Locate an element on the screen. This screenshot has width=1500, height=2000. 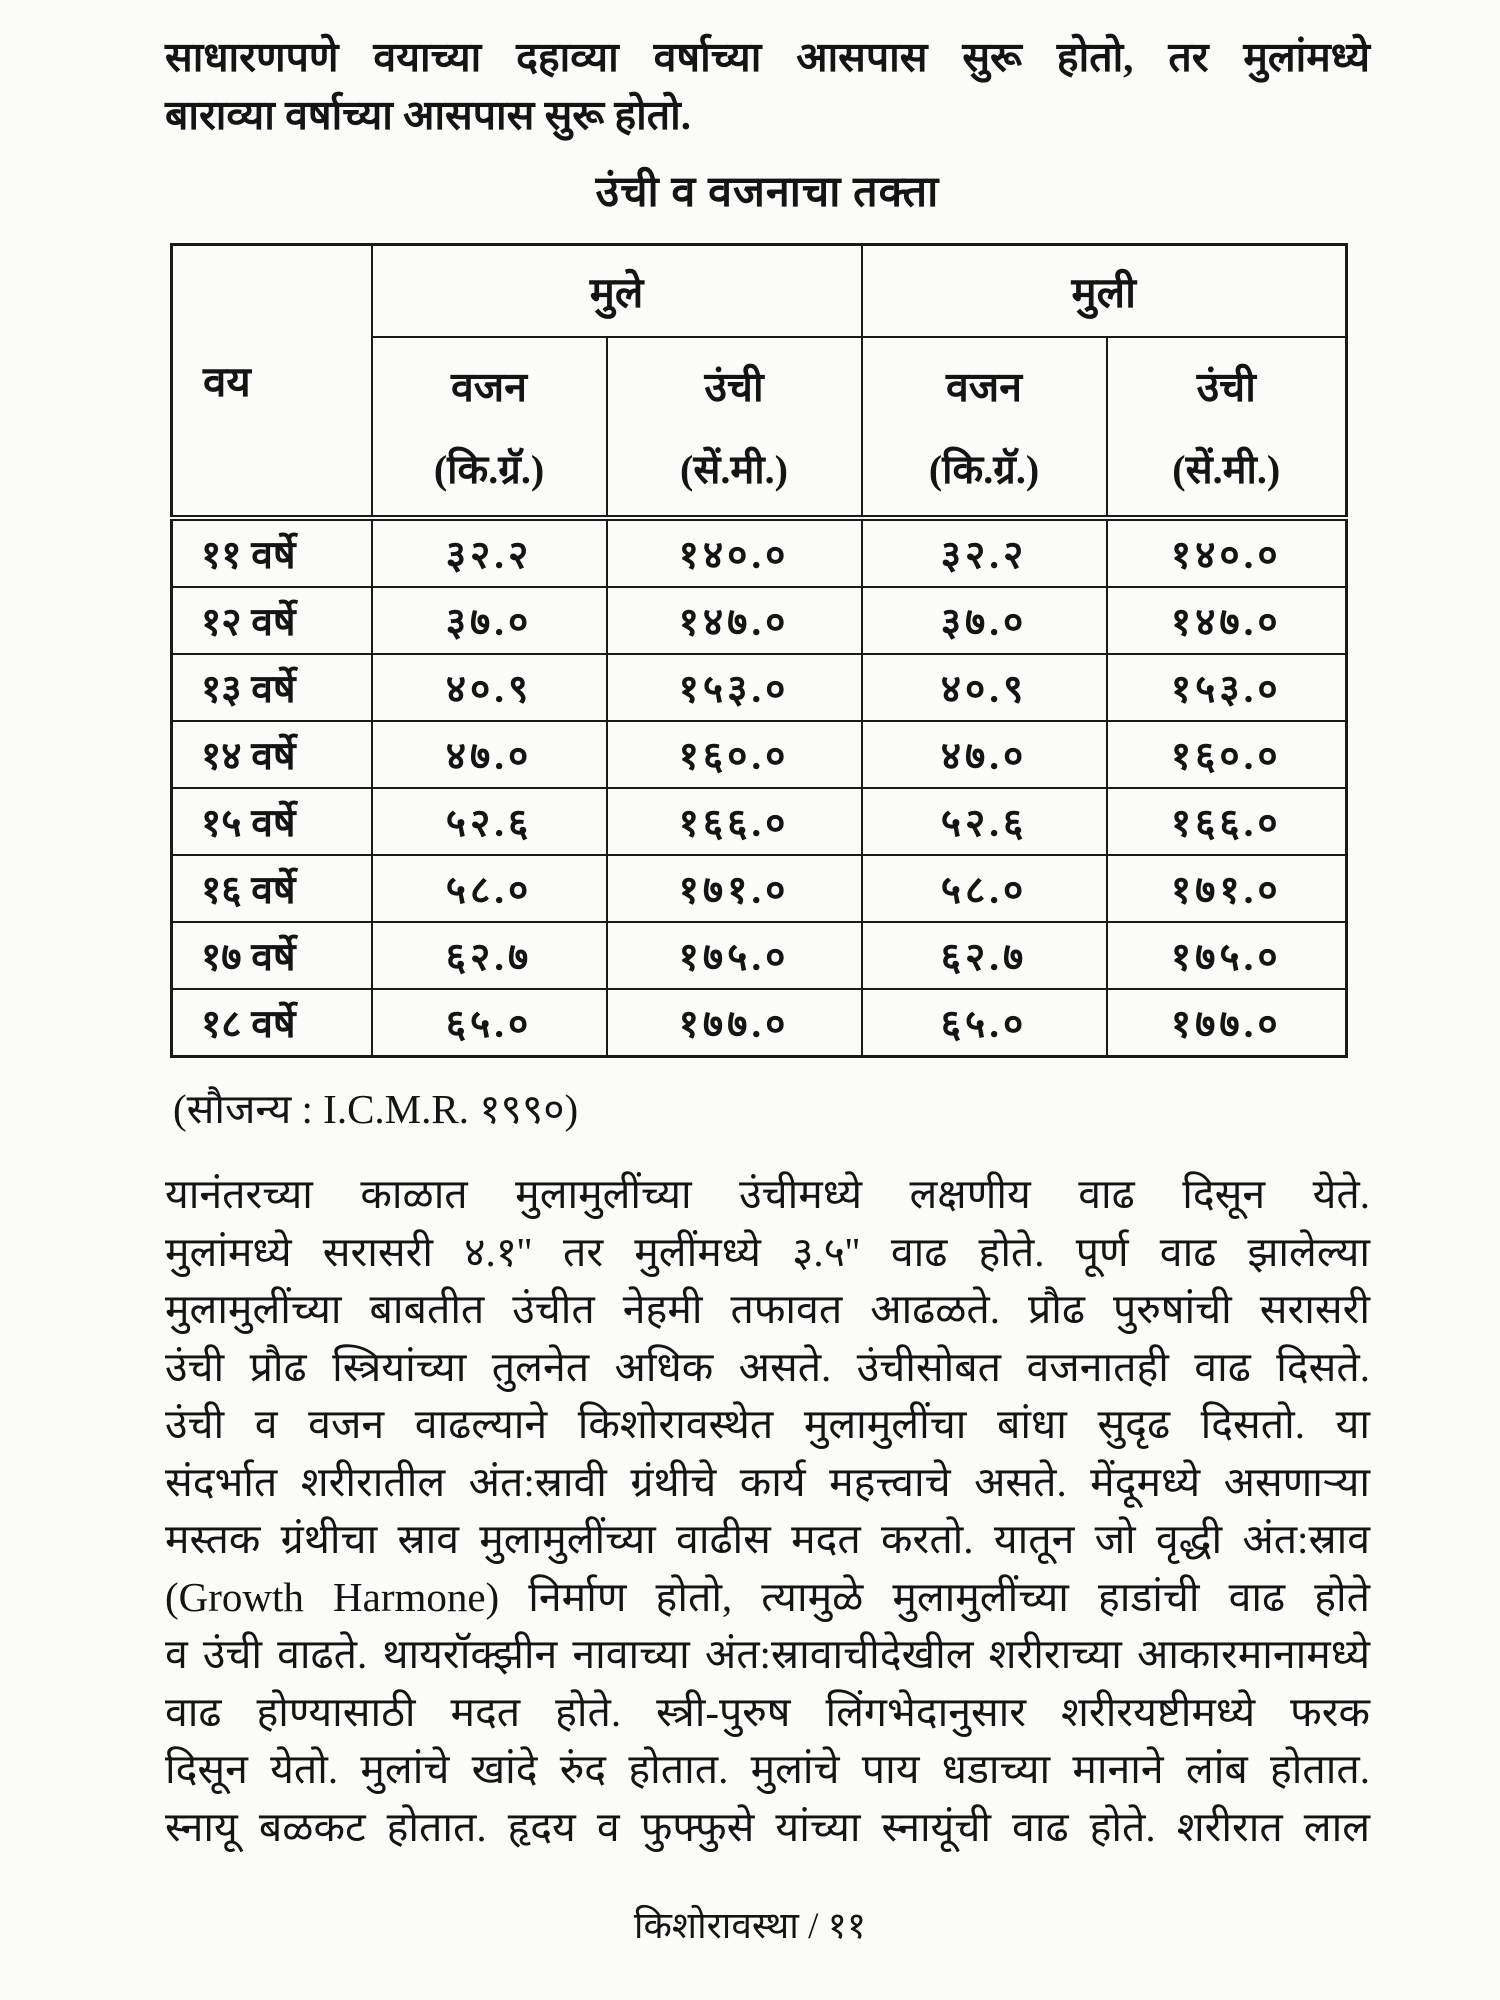
boys-weight-cell: ४७.० is located at coordinates (489, 754).